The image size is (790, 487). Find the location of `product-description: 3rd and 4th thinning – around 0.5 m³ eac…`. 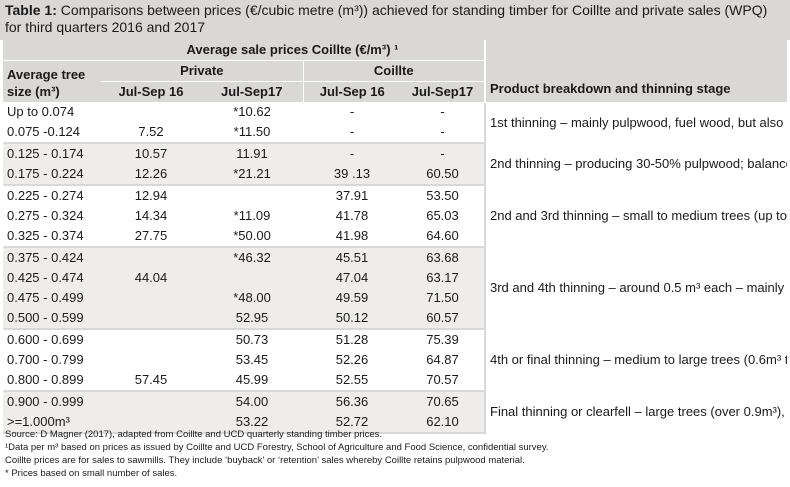

product-description: 3rd and 4th thinning – around 0.5 m³ eac… is located at coordinates (635, 288).